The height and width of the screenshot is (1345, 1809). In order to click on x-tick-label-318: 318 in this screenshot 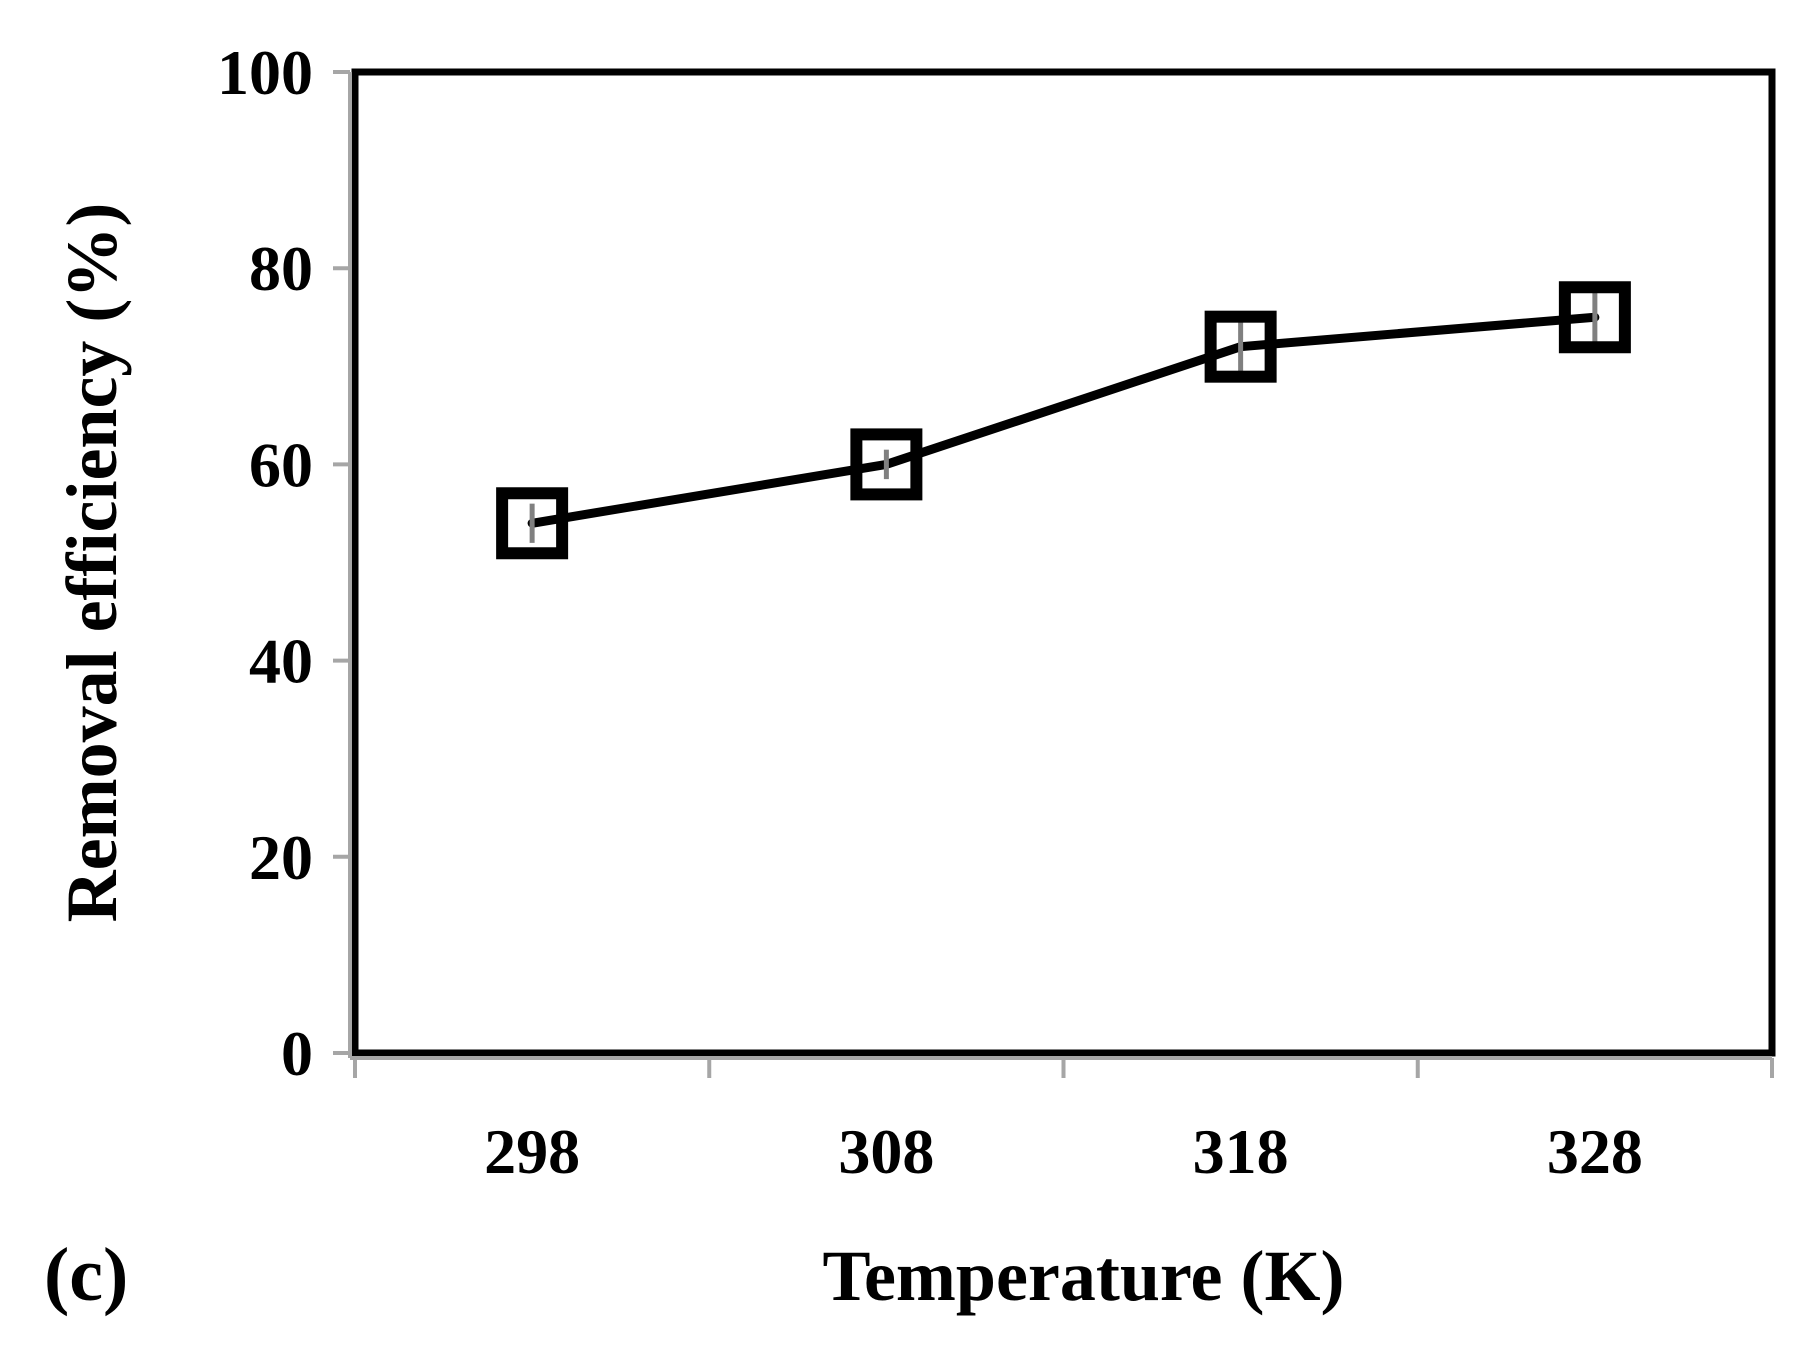, I will do `click(1241, 1151)`.